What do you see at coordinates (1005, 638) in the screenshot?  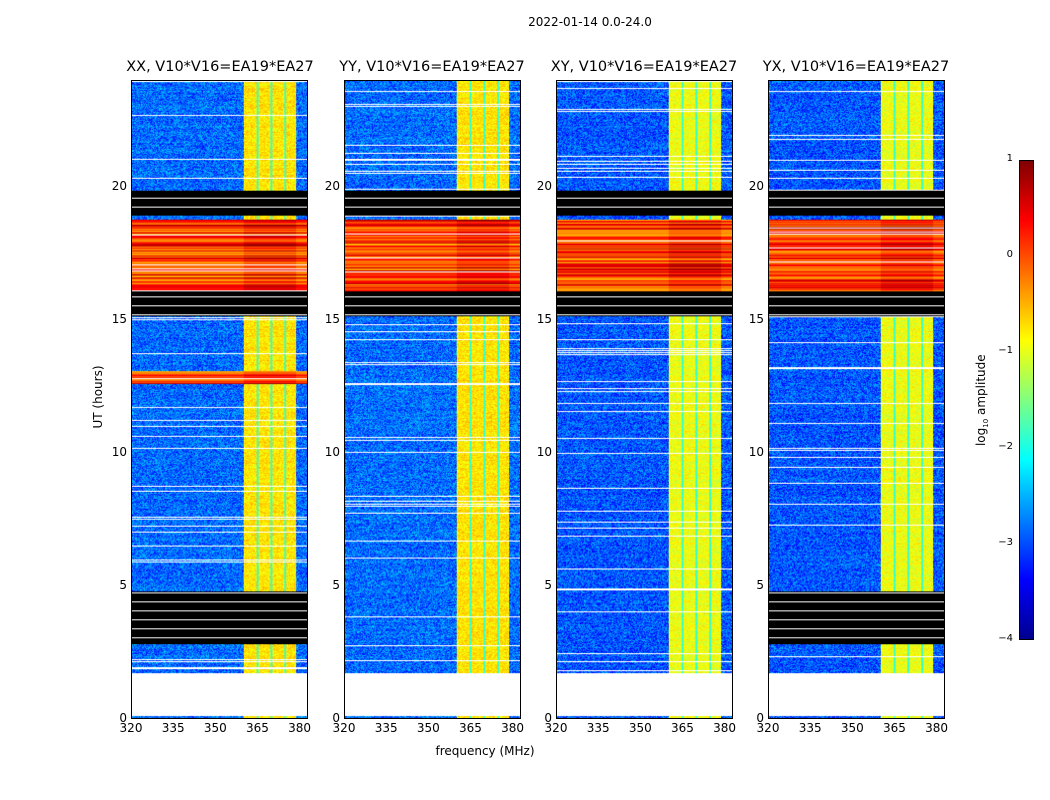 I see `colorbar-tick-label: −4` at bounding box center [1005, 638].